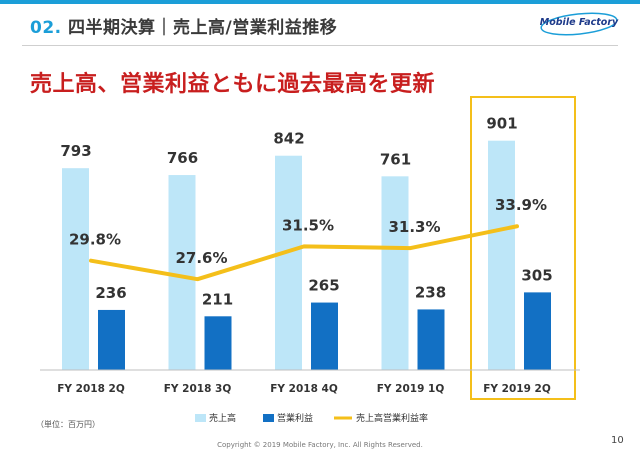 The image size is (640, 452). I want to click on margin-value-label: 27.6%, so click(201, 258).